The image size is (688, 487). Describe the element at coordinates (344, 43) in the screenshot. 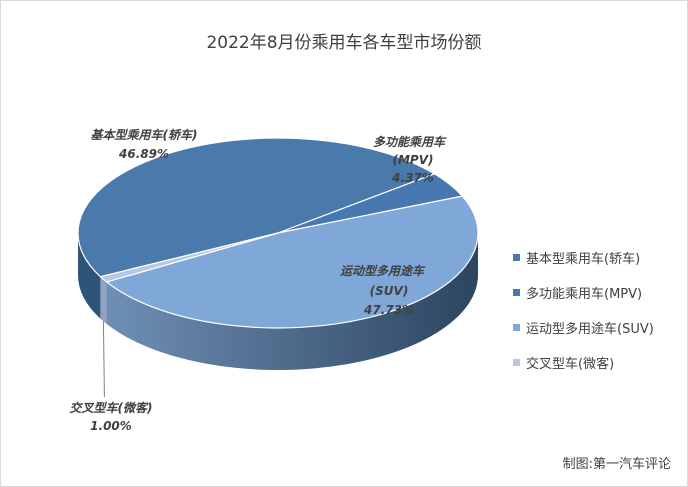

I see `chart-title: 2022年8月份乘用车各车型市场份额` at that location.